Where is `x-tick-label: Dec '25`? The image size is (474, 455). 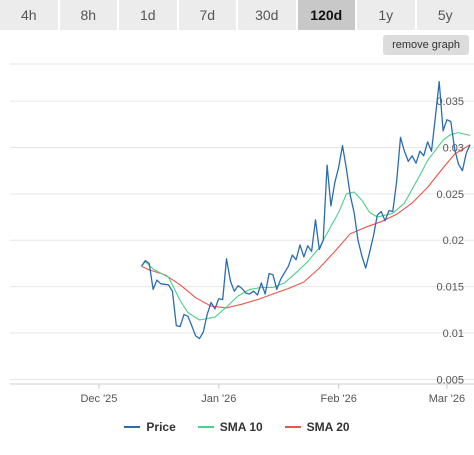
x-tick-label: Dec '25 is located at coordinates (98, 399).